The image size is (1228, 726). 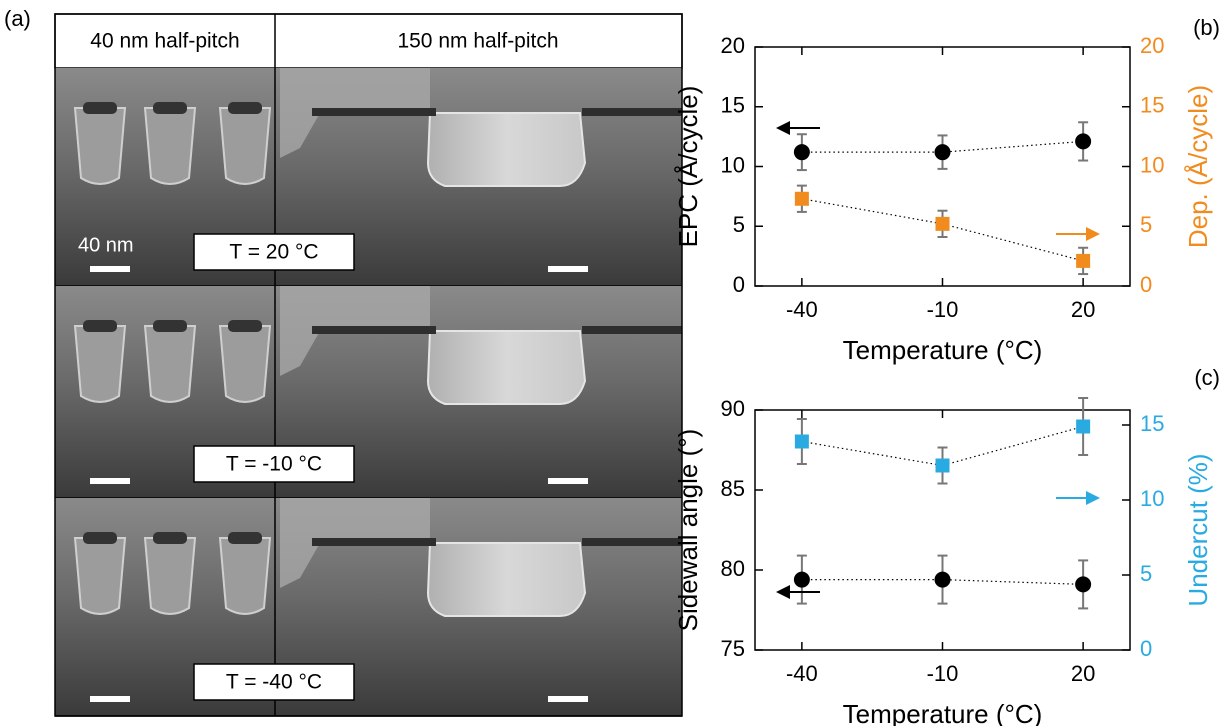 What do you see at coordinates (1206, 27) in the screenshot?
I see `panel-label: (b)` at bounding box center [1206, 27].